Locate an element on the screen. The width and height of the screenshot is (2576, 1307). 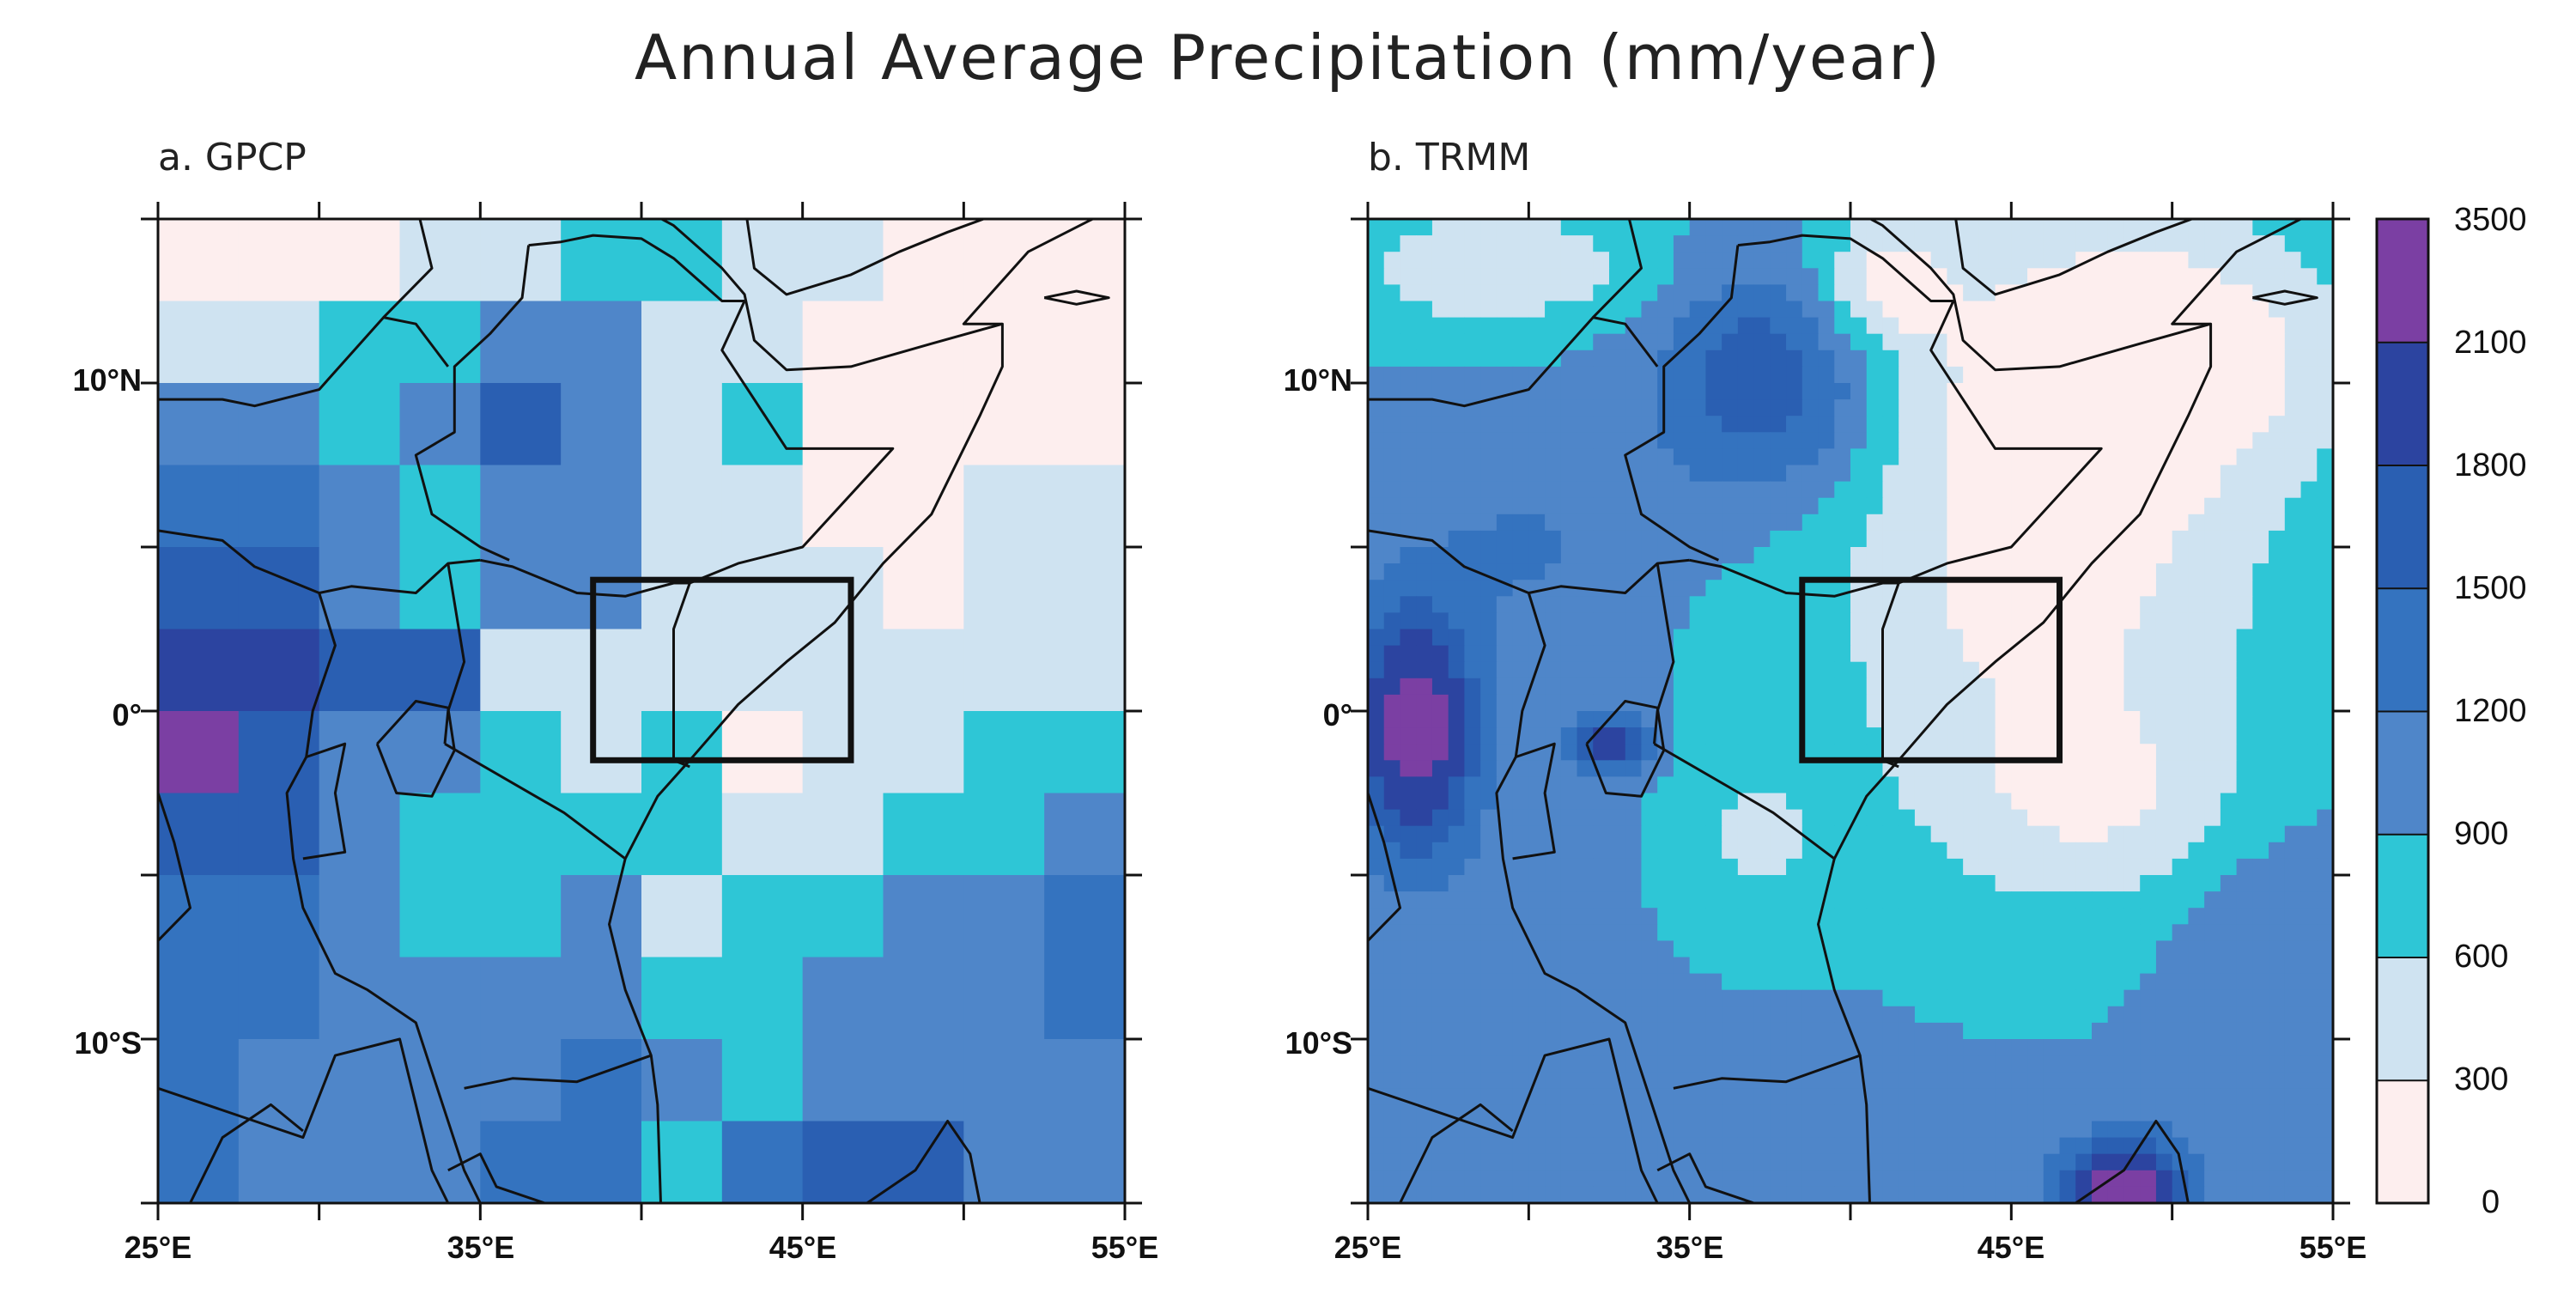
colorbar-label-1500: 1500 is located at coordinates (2490, 588).